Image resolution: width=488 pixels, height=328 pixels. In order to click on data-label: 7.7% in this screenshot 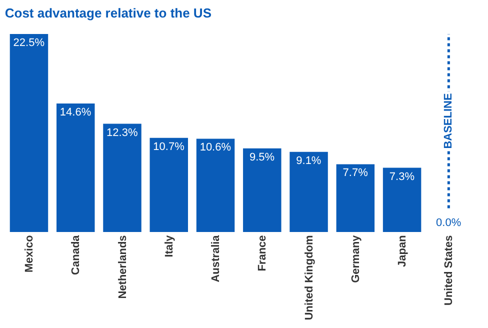, I will do `click(355, 173)`.